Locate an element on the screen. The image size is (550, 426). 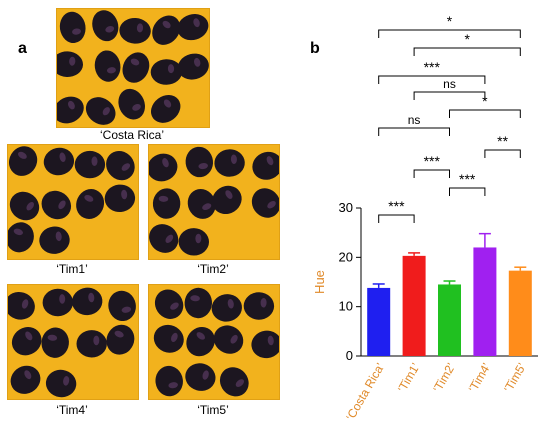
photo-tim1 is located at coordinates (73, 202).